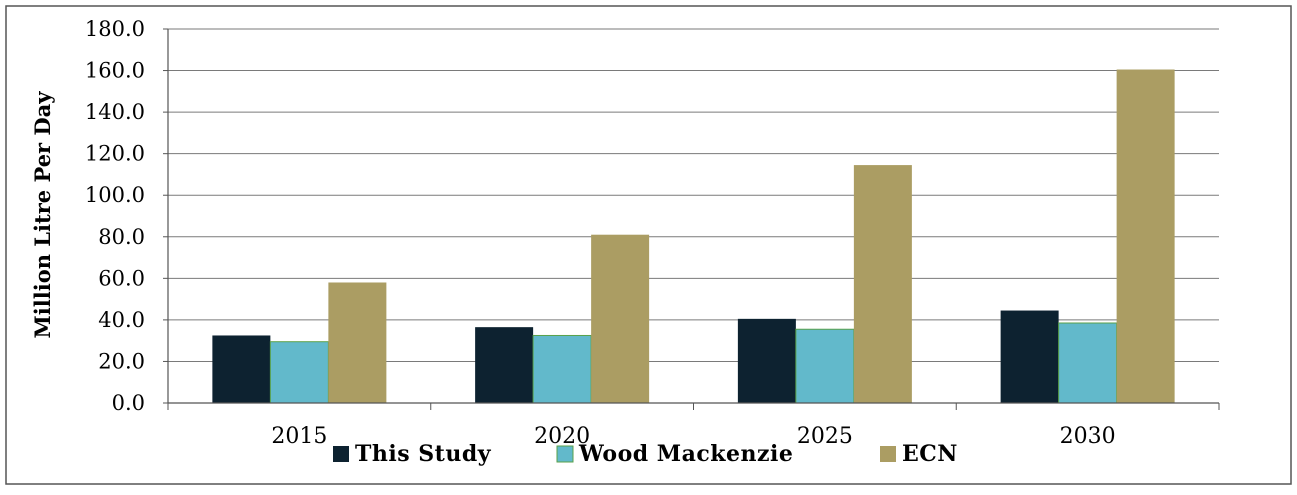 The width and height of the screenshot is (1297, 495). I want to click on y-axis-label: Million Litre Per Day, so click(42, 215).